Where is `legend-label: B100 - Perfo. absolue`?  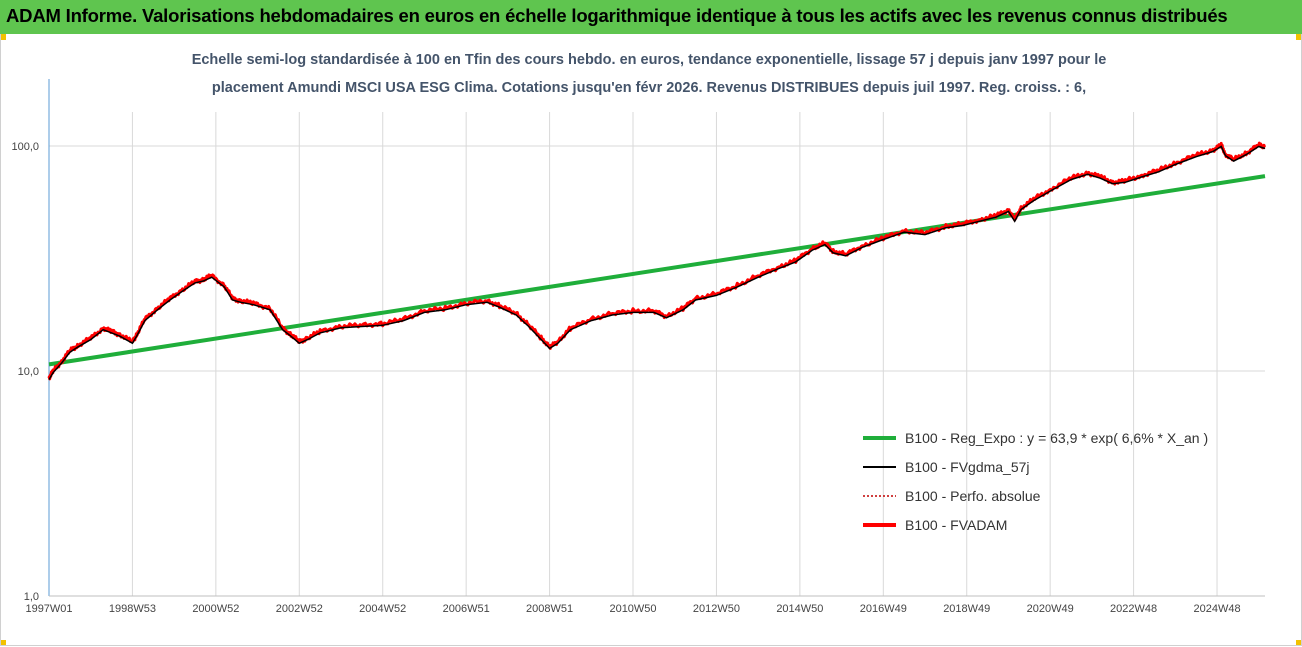
legend-label: B100 - Perfo. absolue is located at coordinates (973, 496).